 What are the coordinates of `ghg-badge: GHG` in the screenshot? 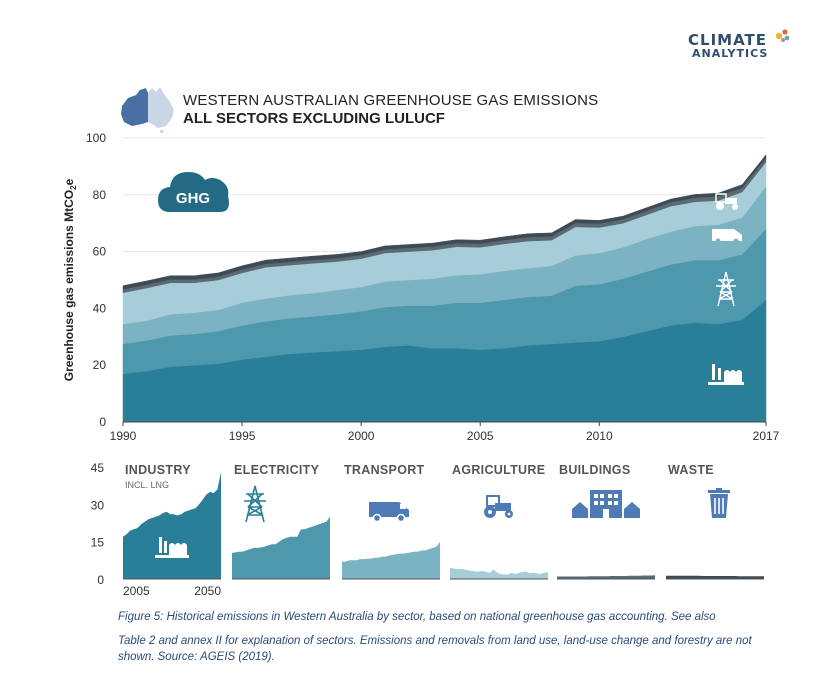 It's located at (193, 192).